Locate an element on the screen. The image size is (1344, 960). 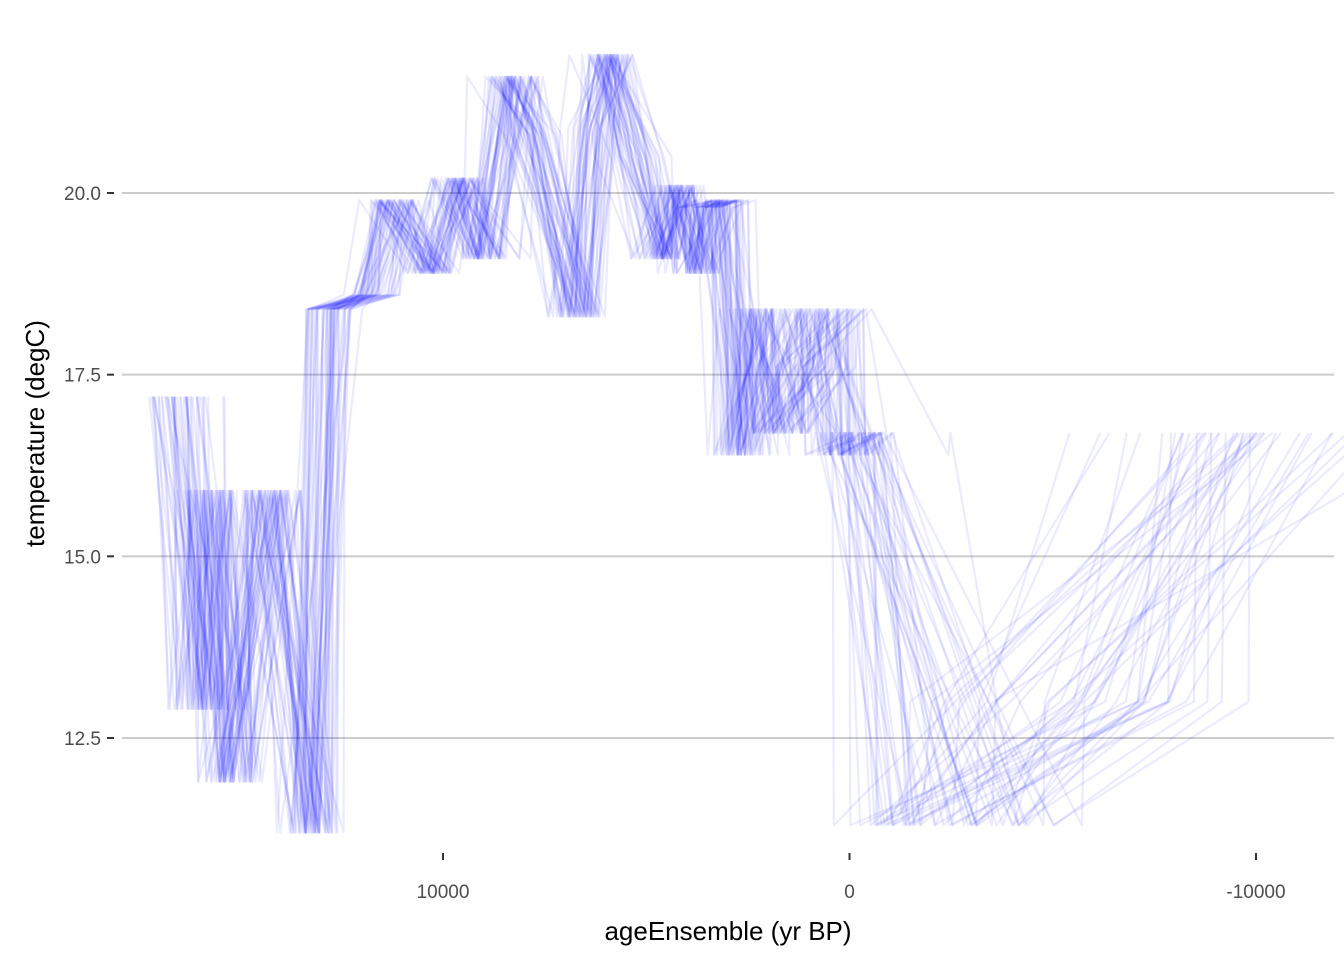
x-axis-title: ageEnsemble (yr BP) is located at coordinates (727, 931).